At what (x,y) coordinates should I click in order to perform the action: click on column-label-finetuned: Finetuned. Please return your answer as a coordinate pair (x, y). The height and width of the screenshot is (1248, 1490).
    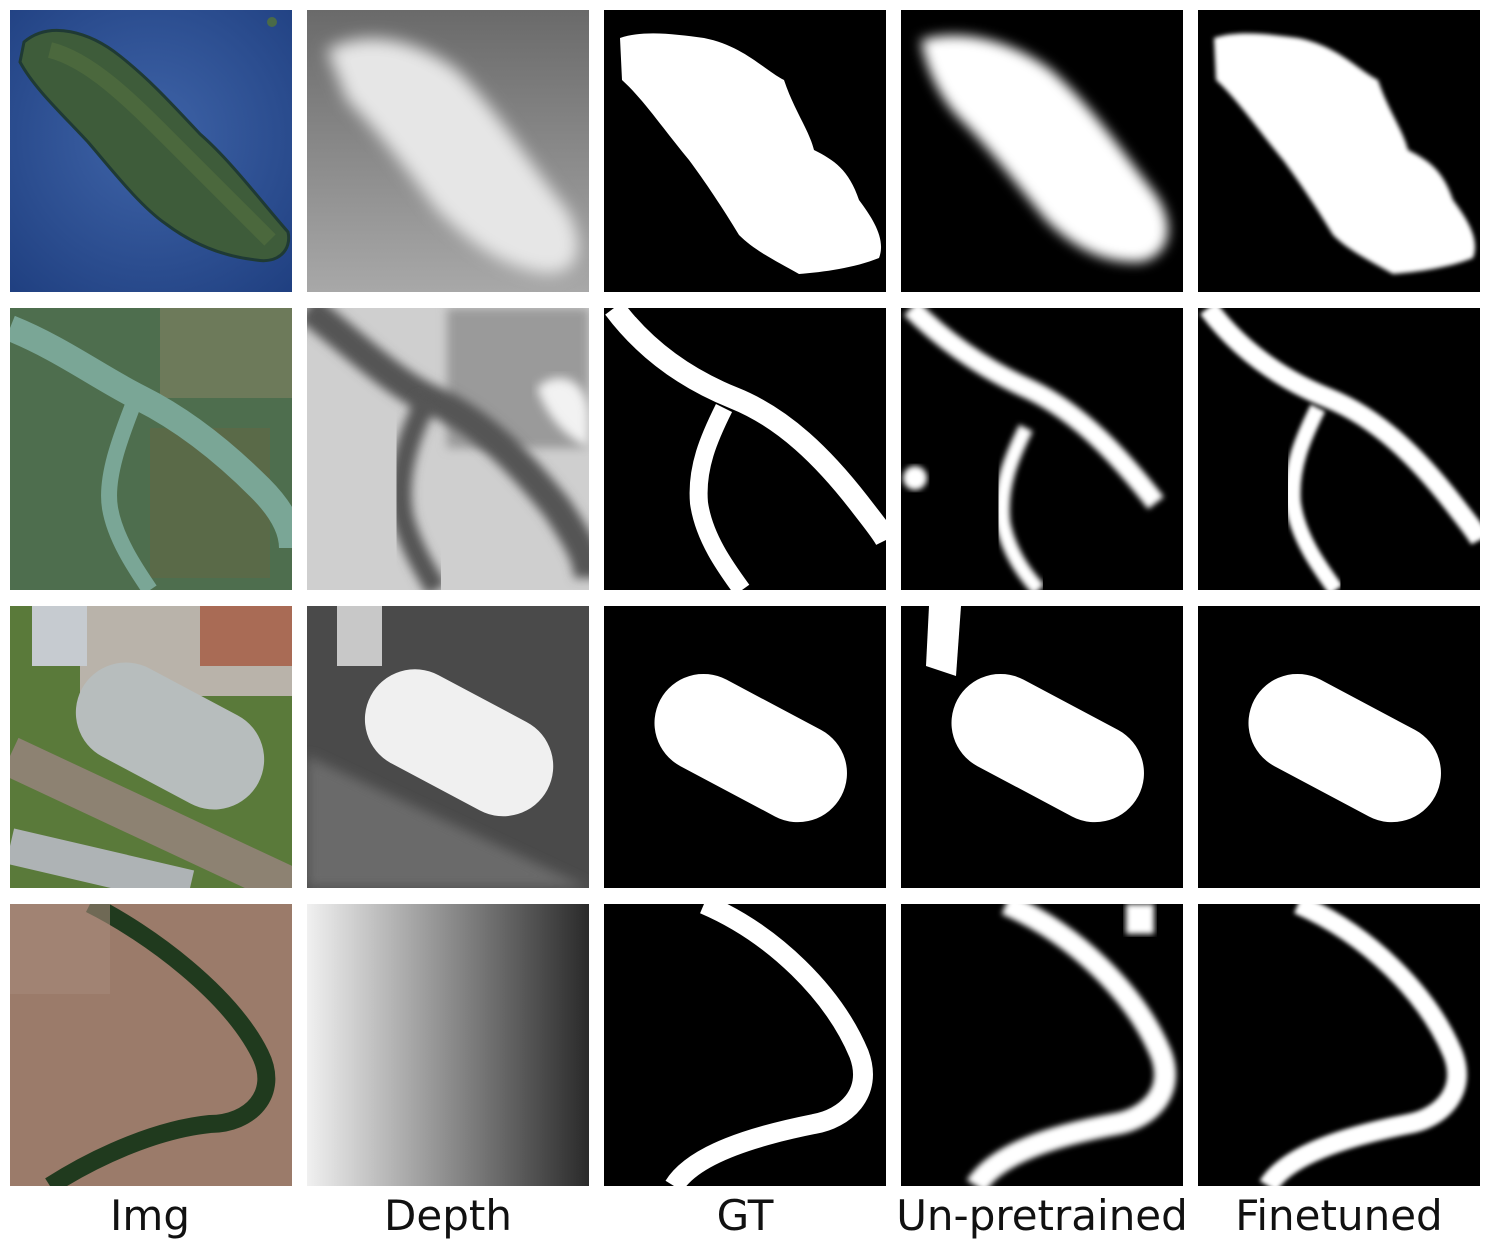
    Looking at the image, I should click on (1339, 1215).